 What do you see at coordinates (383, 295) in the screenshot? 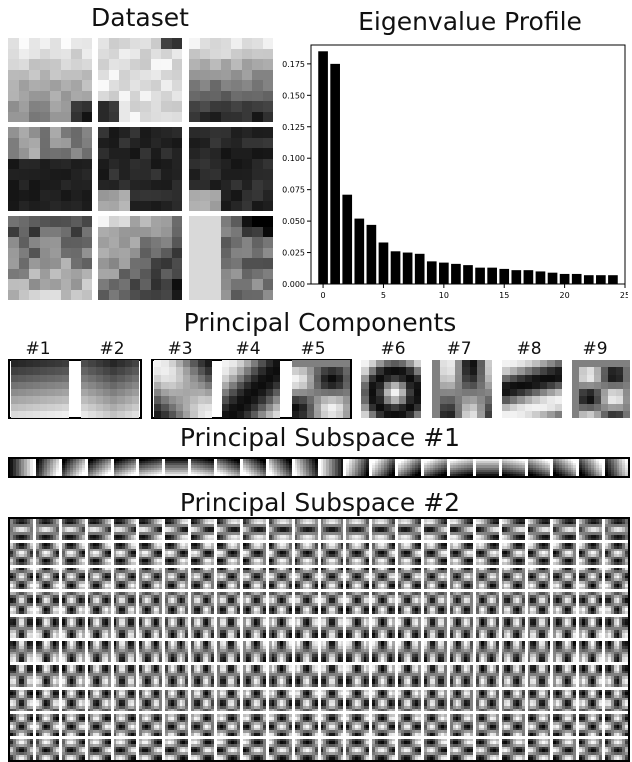
I see `x-tick-label: 5` at bounding box center [383, 295].